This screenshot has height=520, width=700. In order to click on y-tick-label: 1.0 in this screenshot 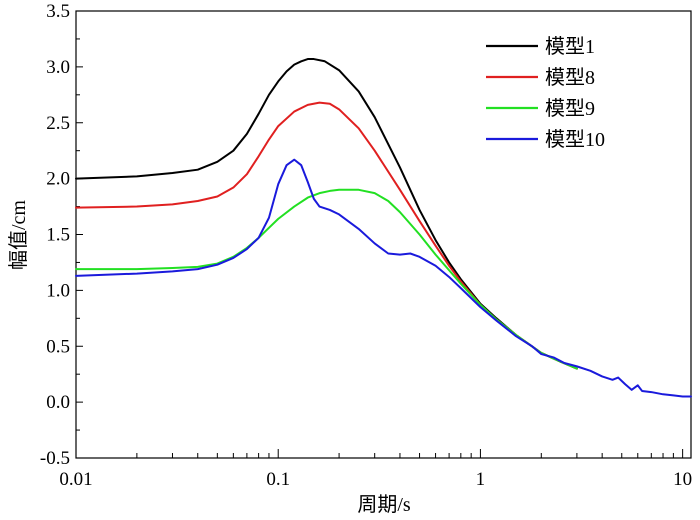, I will do `click(58, 290)`.